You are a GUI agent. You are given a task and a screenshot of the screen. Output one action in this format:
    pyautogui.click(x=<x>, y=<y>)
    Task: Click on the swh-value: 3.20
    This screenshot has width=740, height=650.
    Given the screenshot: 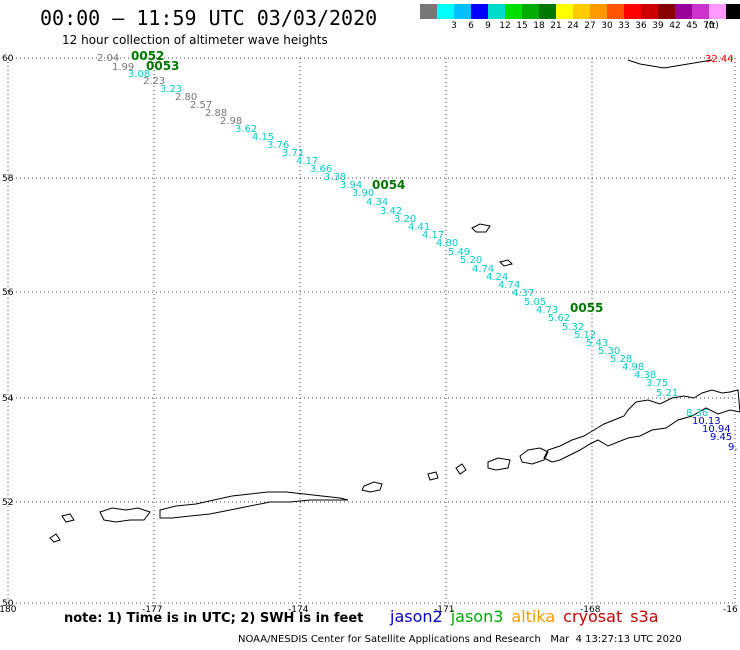 What is the action you would take?
    pyautogui.click(x=405, y=219)
    